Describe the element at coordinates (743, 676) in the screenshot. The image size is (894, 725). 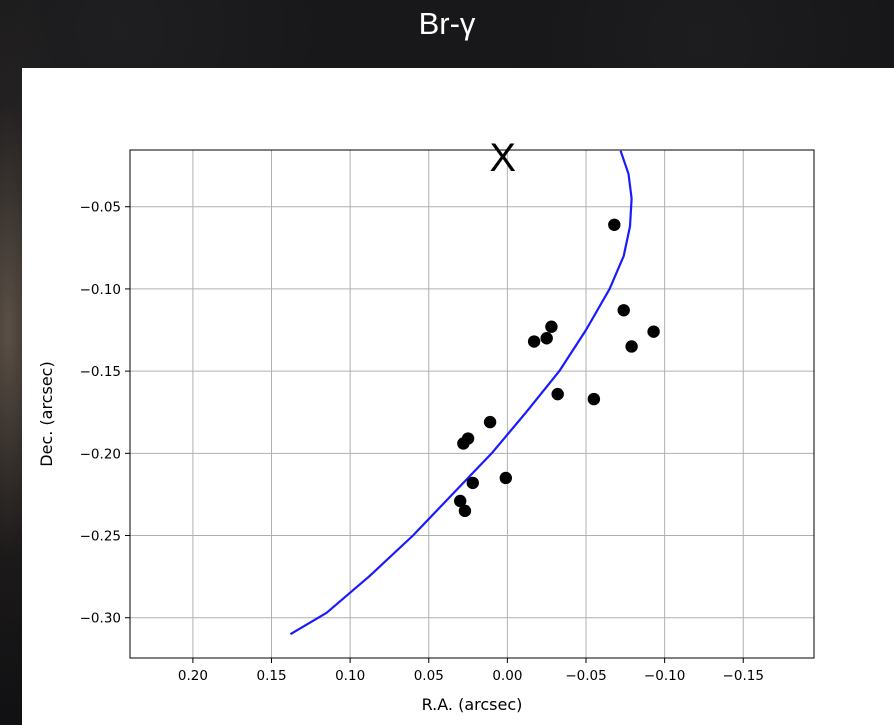
I see `x-tick-label: −0.15` at that location.